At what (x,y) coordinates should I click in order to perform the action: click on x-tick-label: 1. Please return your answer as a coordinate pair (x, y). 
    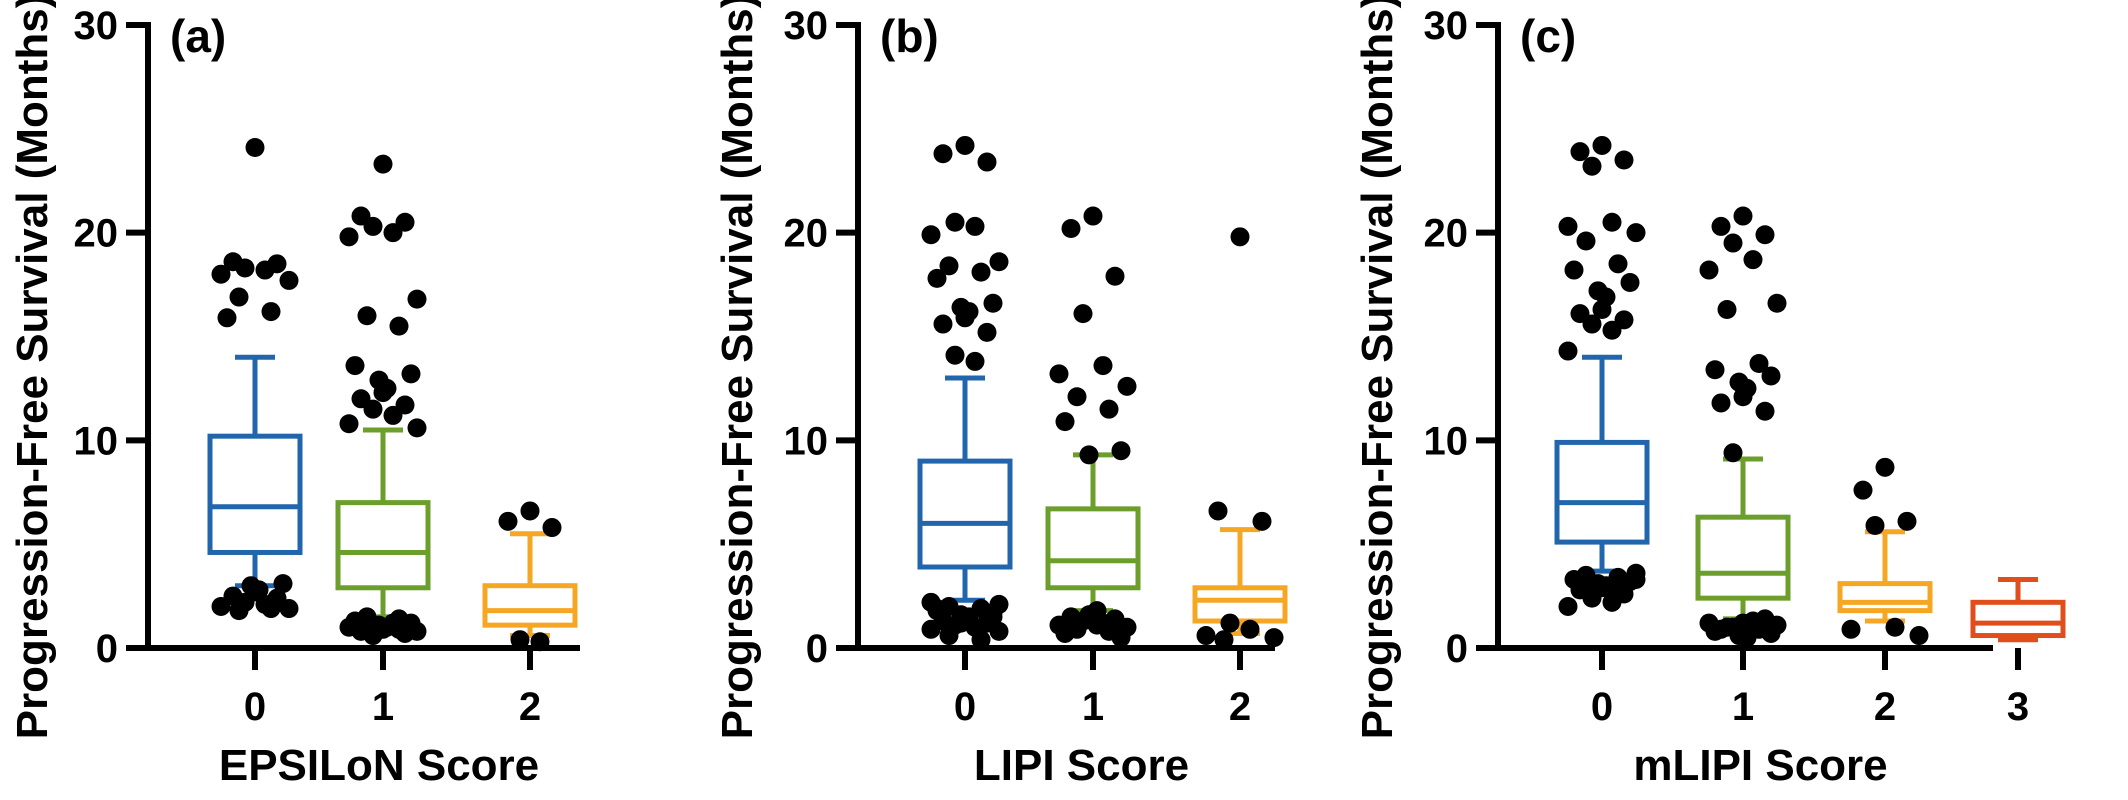
    Looking at the image, I should click on (1093, 707).